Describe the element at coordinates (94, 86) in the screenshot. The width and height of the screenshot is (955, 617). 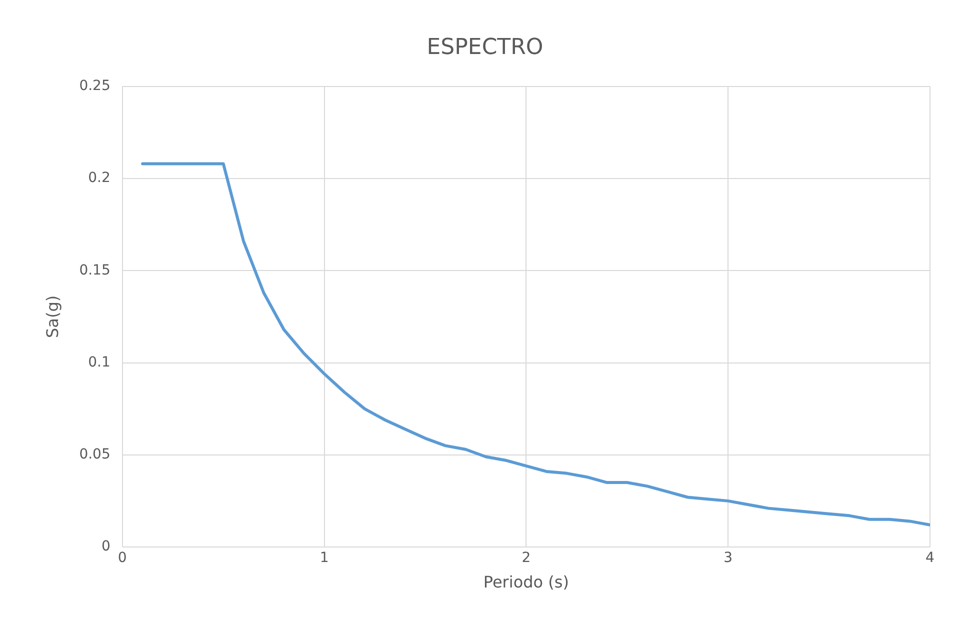
I see `y-tick-label: 0.25` at that location.